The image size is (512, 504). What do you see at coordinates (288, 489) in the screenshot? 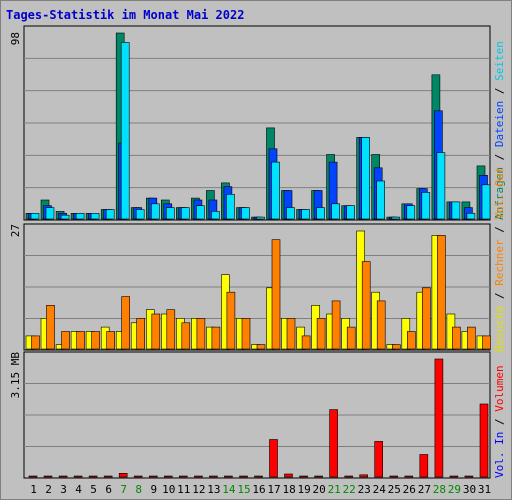
I see `x-tick-label-day-18: 18` at bounding box center [288, 489].